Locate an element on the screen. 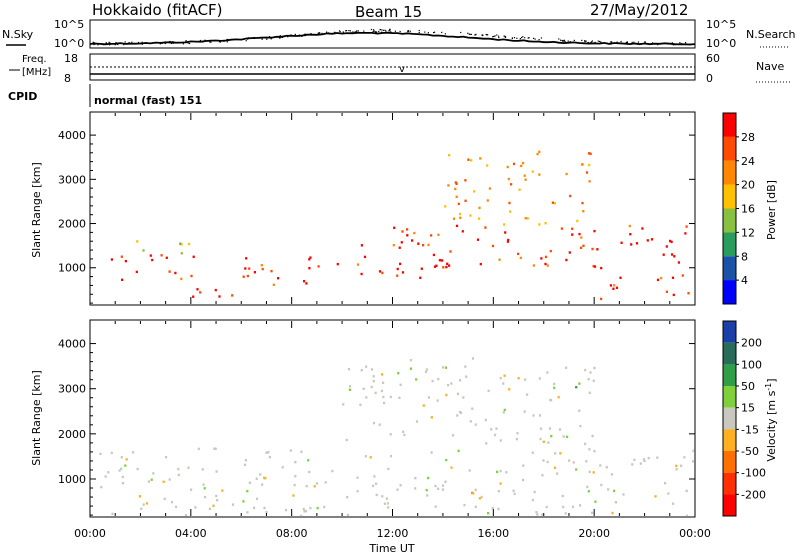 The width and height of the screenshot is (800, 554). power-y-label: Slant Range [km] is located at coordinates (36, 210).